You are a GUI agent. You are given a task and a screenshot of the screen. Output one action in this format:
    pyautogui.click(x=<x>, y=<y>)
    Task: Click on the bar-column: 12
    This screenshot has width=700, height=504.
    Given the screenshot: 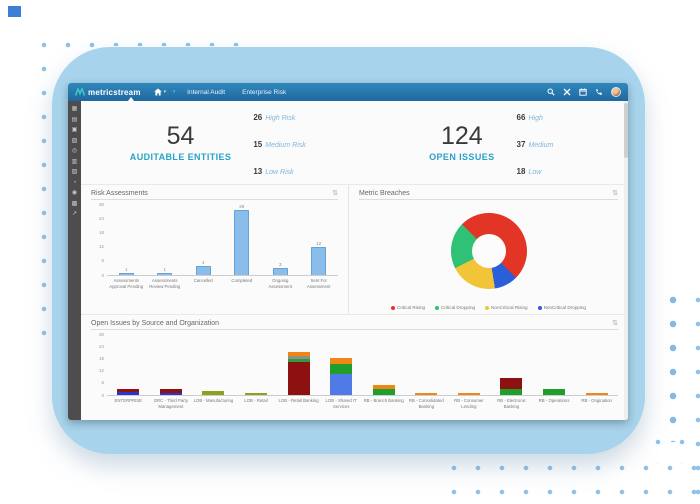 What is the action you would take?
    pyautogui.click(x=319, y=239)
    